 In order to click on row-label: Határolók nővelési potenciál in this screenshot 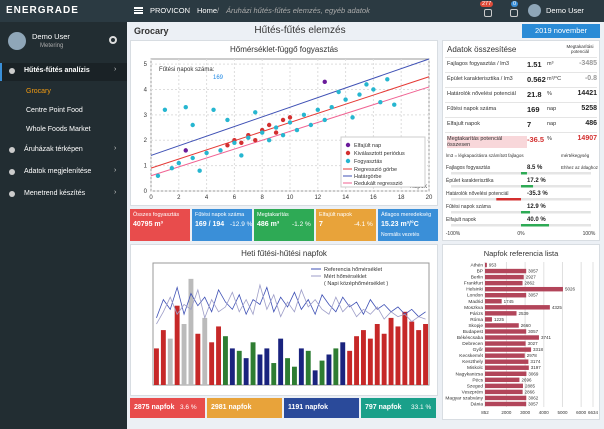, I will do `click(481, 94)`.